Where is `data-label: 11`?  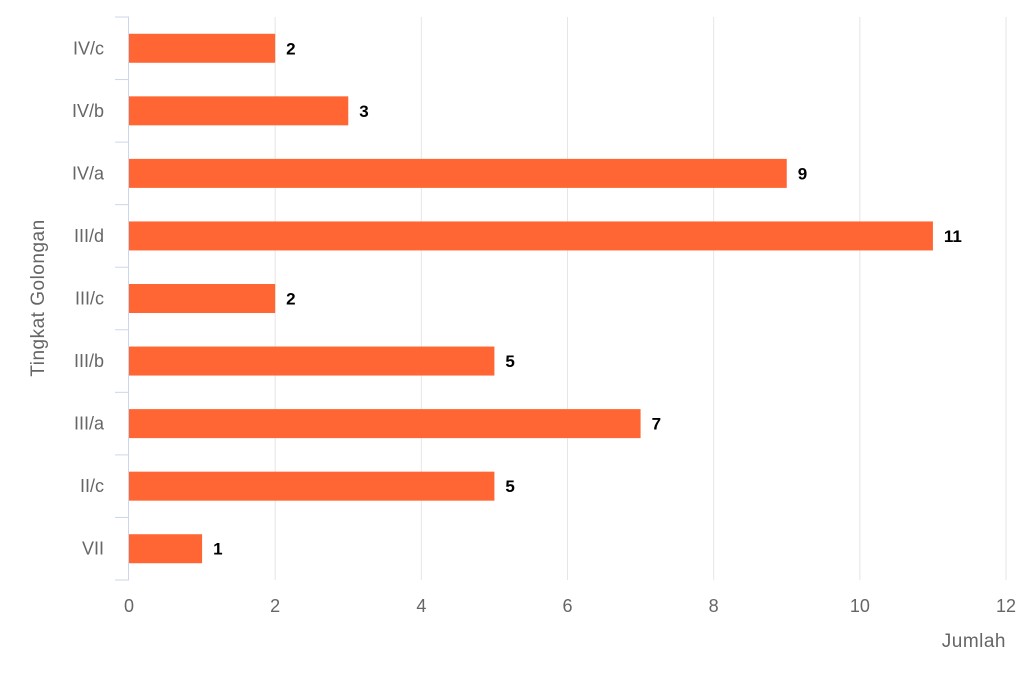
data-label: 11 is located at coordinates (953, 236).